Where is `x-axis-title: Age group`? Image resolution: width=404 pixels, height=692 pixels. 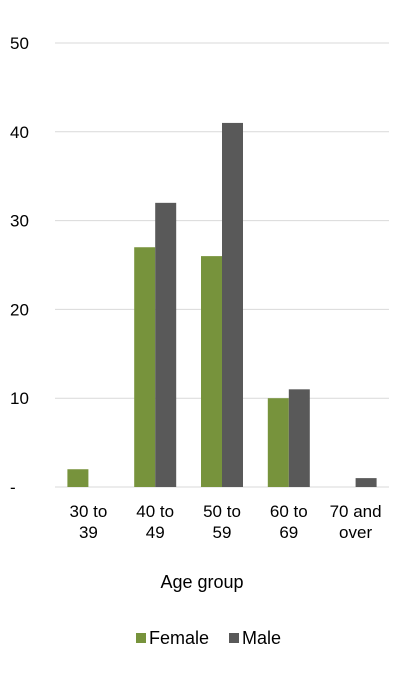 x-axis-title: Age group is located at coordinates (201, 582).